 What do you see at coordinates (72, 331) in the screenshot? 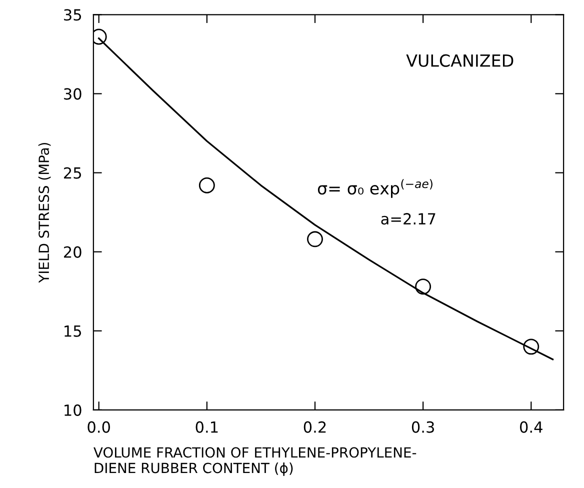
I see `y-tick-label: 15` at bounding box center [72, 331].